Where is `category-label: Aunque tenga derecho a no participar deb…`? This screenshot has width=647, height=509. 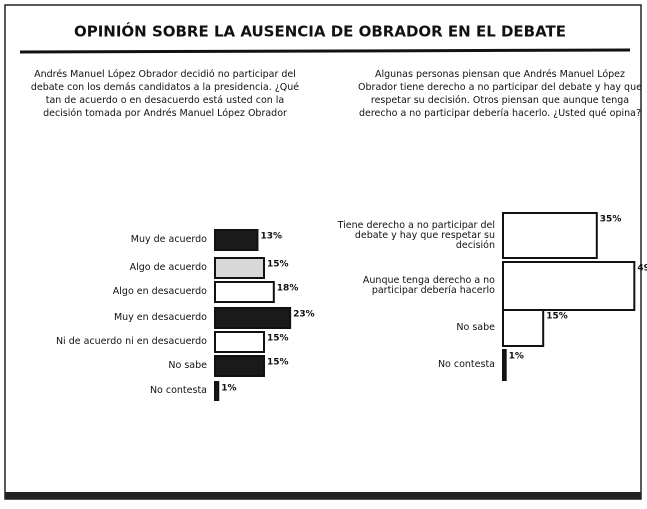 category-label: Aunque tenga derecho a no participar deb… is located at coordinates (428, 285).